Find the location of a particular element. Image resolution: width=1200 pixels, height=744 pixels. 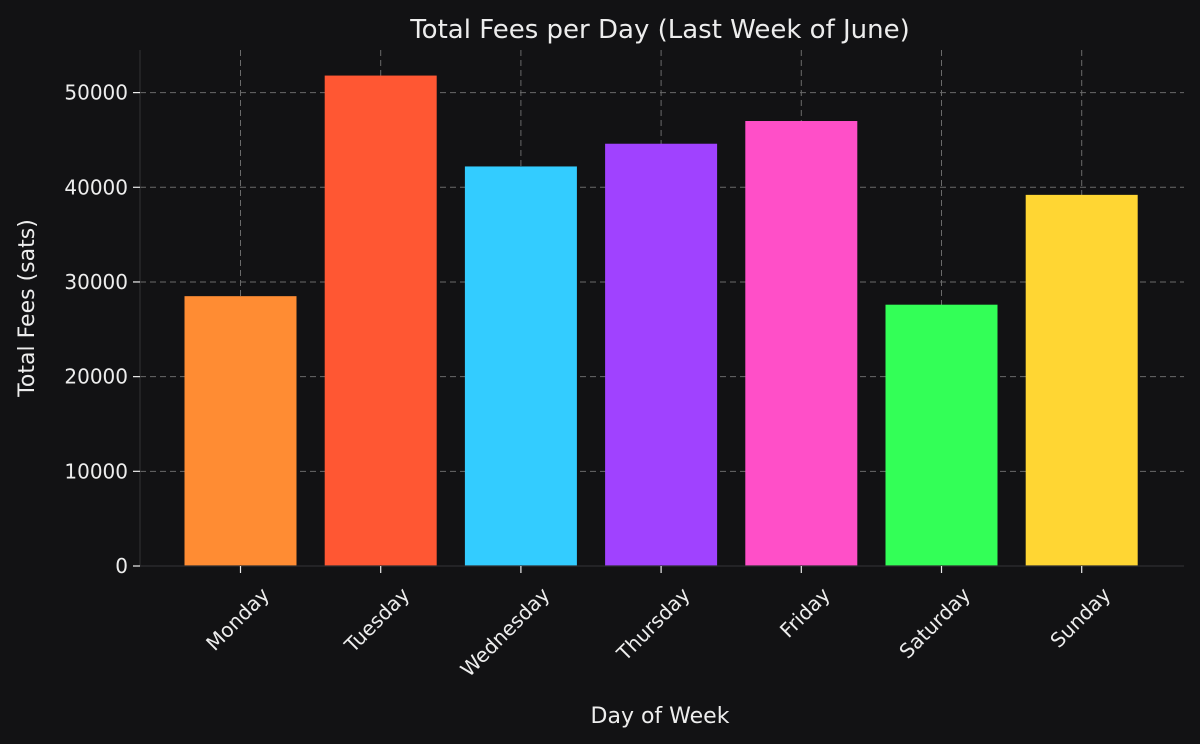

y-tick-label: 40000 is located at coordinates (96, 187).